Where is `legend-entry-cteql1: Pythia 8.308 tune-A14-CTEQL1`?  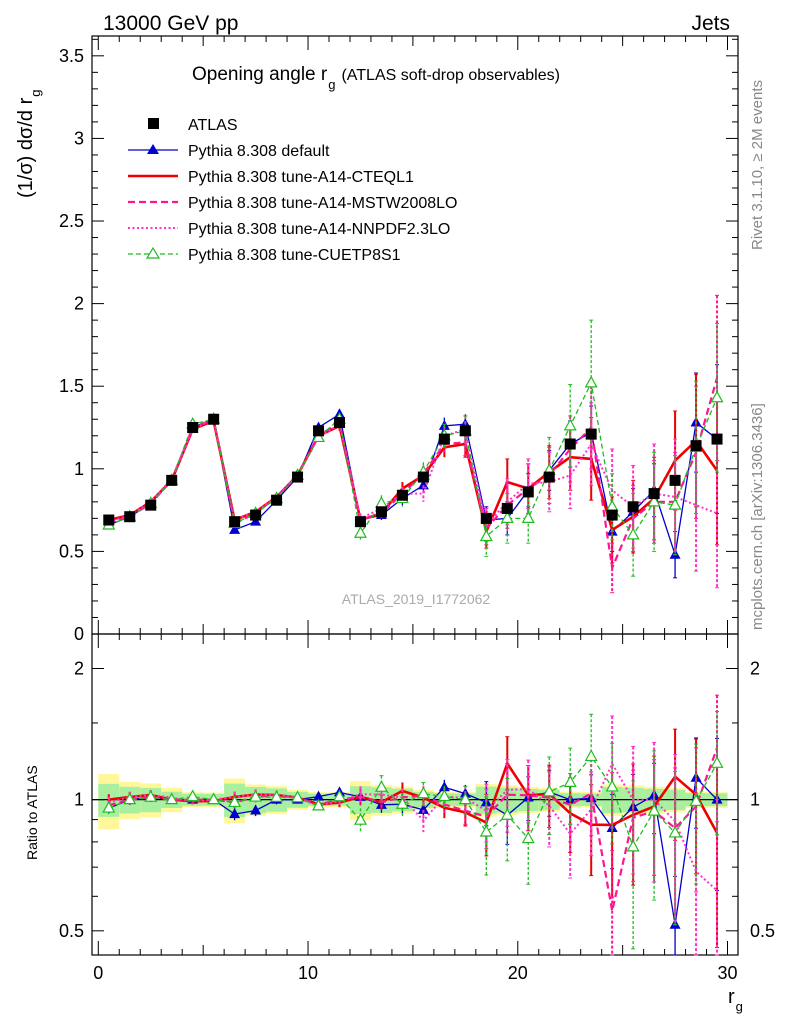 legend-entry-cteql1: Pythia 8.308 tune-A14-CTEQL1 is located at coordinates (271, 177).